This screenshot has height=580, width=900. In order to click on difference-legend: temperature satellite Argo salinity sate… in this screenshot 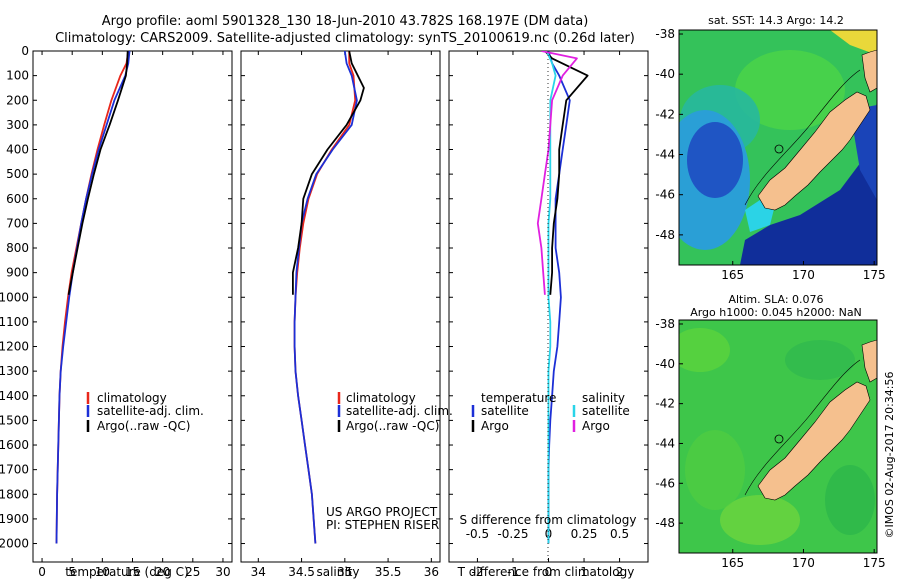, I will do `click(550, 412)`.